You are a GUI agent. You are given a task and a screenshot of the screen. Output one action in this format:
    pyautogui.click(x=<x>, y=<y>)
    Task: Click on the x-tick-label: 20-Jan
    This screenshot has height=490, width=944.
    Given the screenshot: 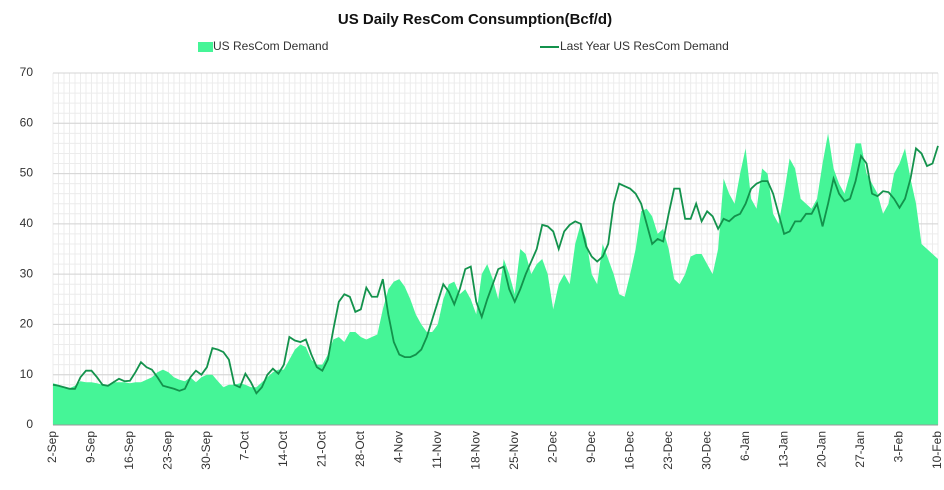 What is the action you would take?
    pyautogui.click(x=822, y=449)
    